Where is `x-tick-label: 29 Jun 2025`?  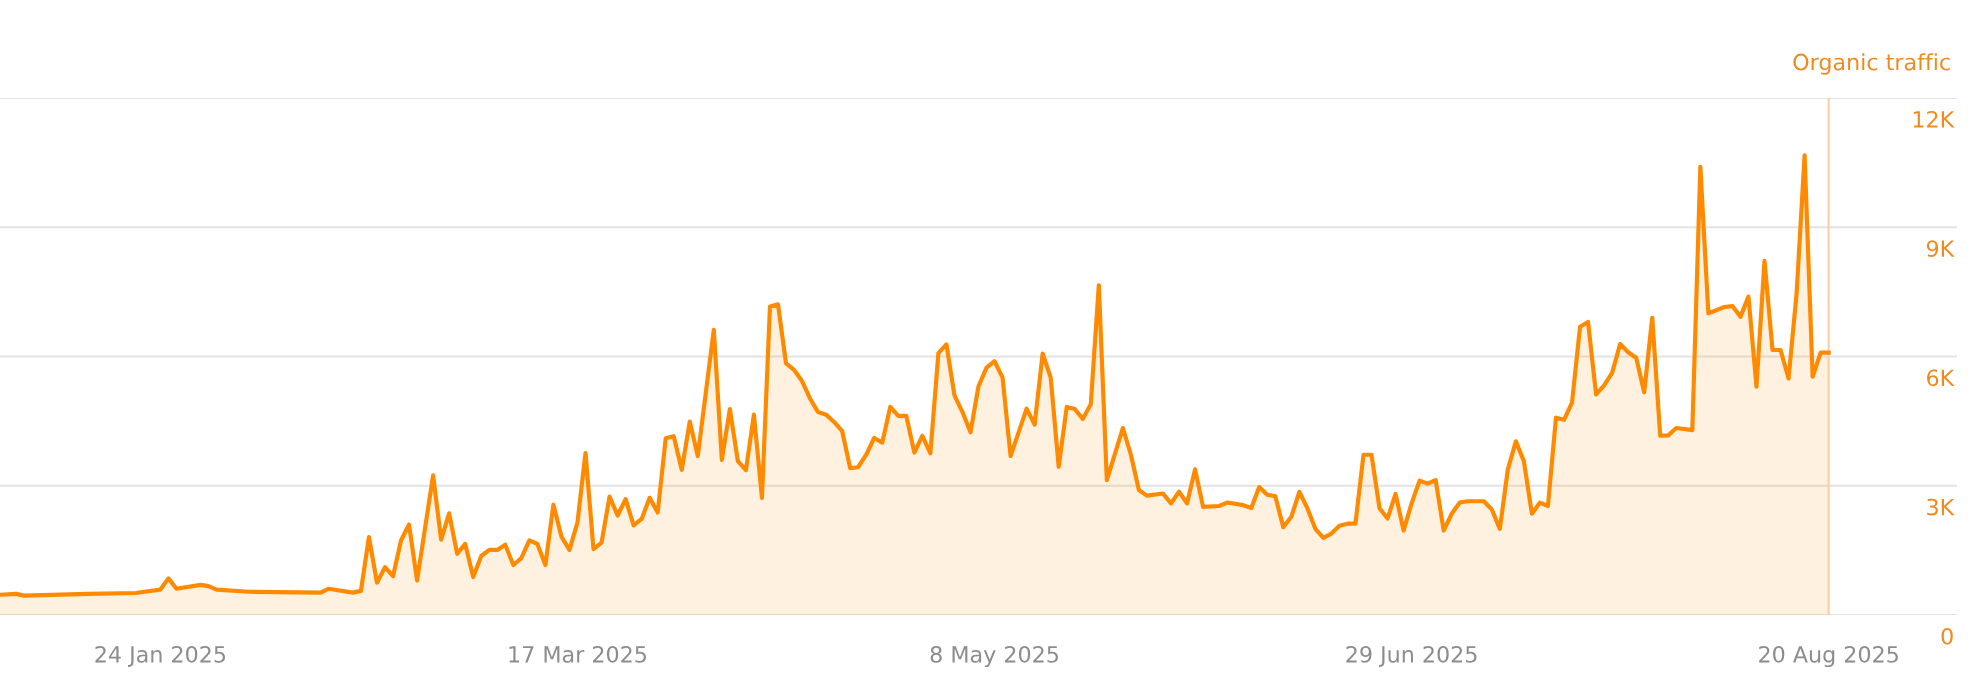 x-tick-label: 29 Jun 2025 is located at coordinates (1411, 656).